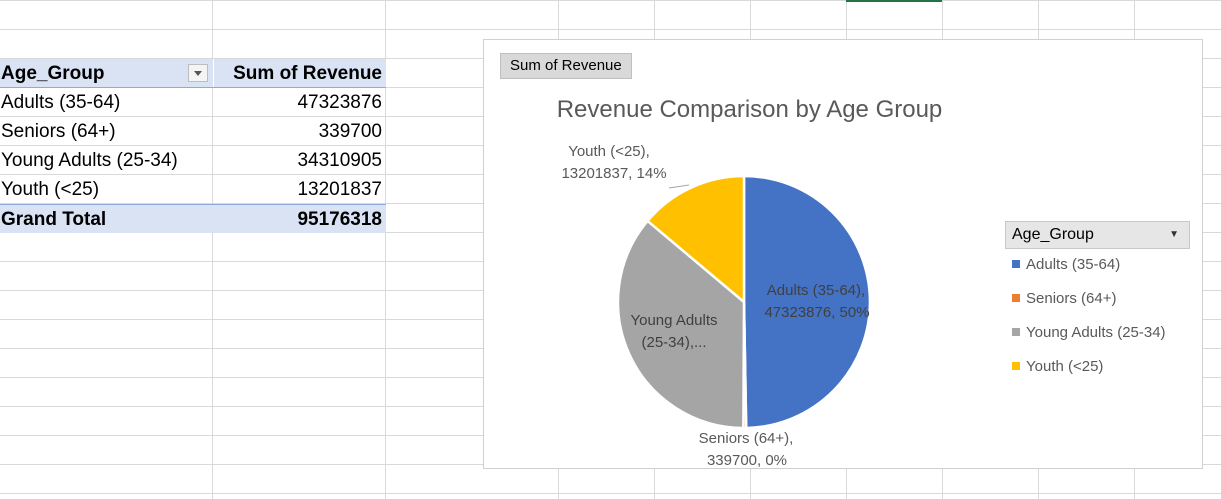  I want to click on data-label-youth-line1: Youth (<25),, so click(609, 151).